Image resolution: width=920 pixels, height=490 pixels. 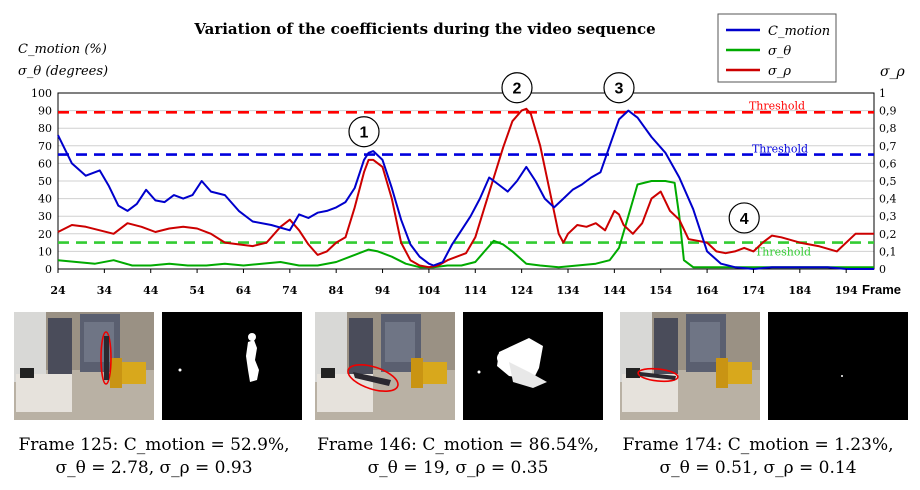 I want to click on x-tick-label: 54, so click(x=197, y=290).